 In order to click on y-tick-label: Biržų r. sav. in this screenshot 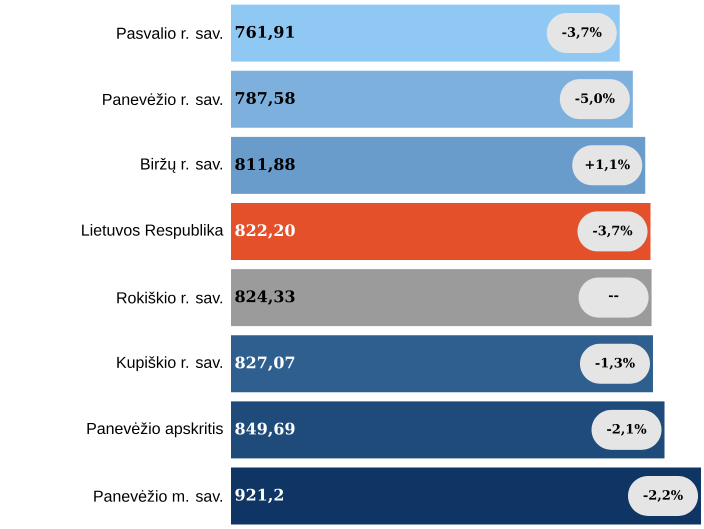, I will do `click(181, 165)`.